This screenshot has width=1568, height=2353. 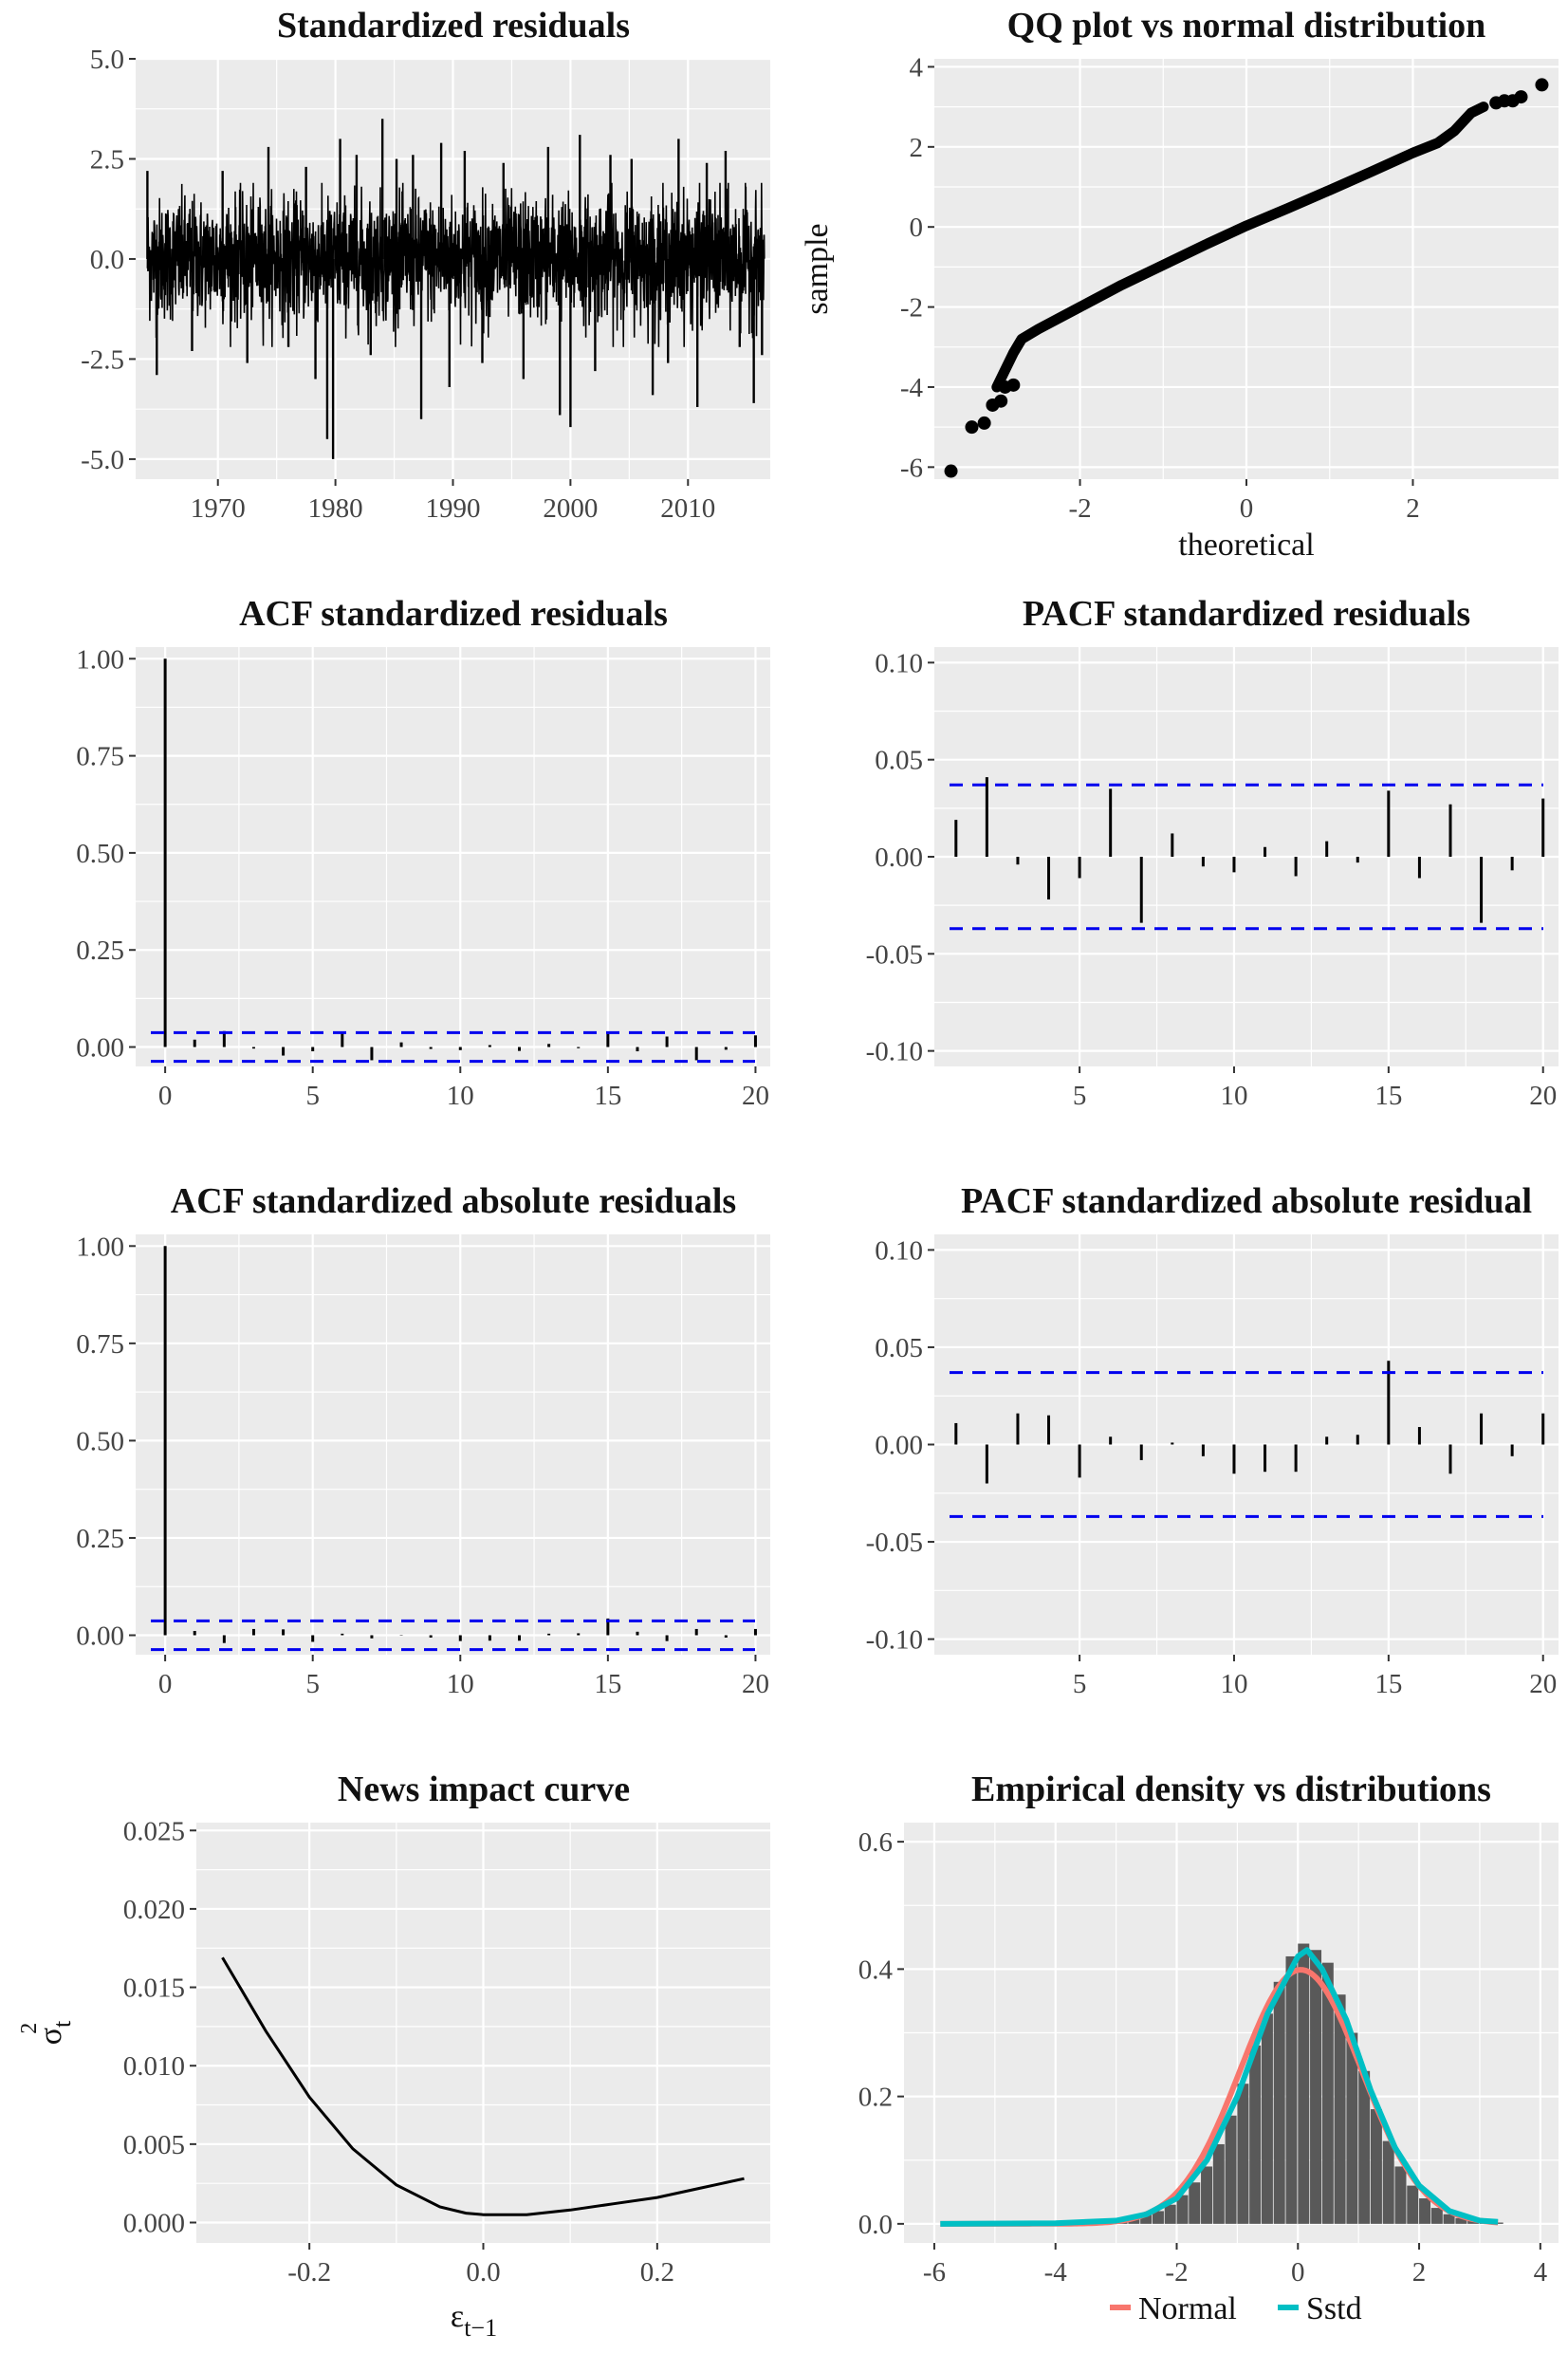 What do you see at coordinates (876, 2098) in the screenshot?
I see `y-tick-label: 0.2` at bounding box center [876, 2098].